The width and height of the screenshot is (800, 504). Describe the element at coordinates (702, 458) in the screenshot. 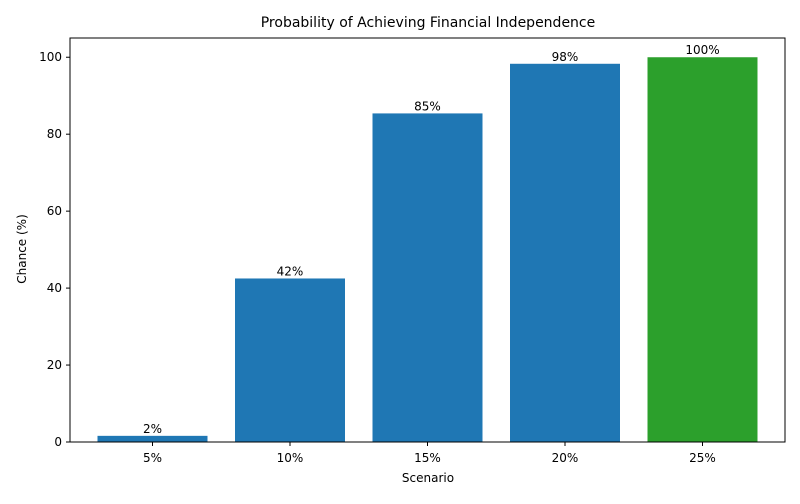

I see `x-tick-label-4: 25%` at that location.